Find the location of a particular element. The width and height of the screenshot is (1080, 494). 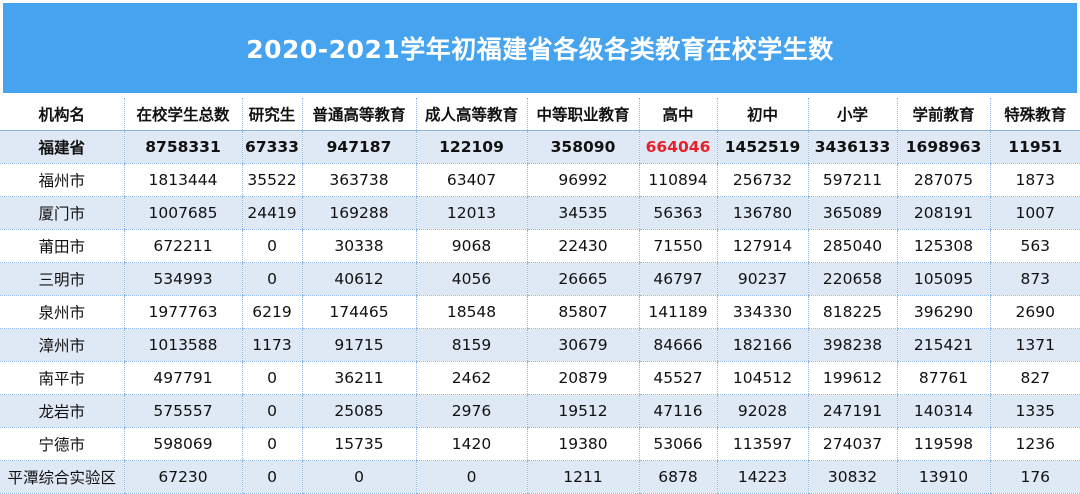

header-junior-high: 初中 is located at coordinates (762, 114).